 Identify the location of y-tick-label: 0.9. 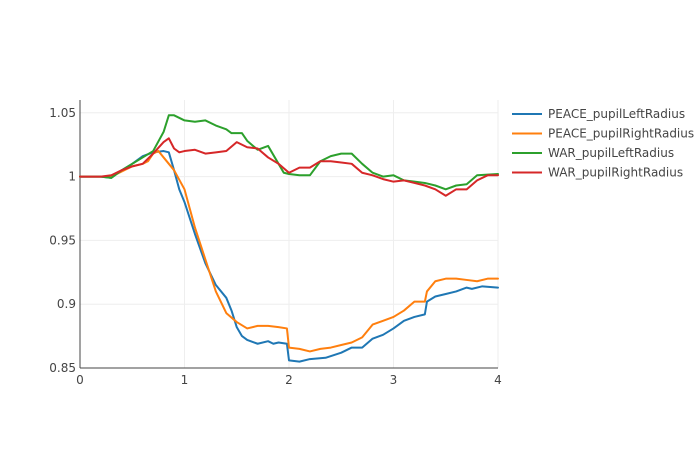
(66, 304).